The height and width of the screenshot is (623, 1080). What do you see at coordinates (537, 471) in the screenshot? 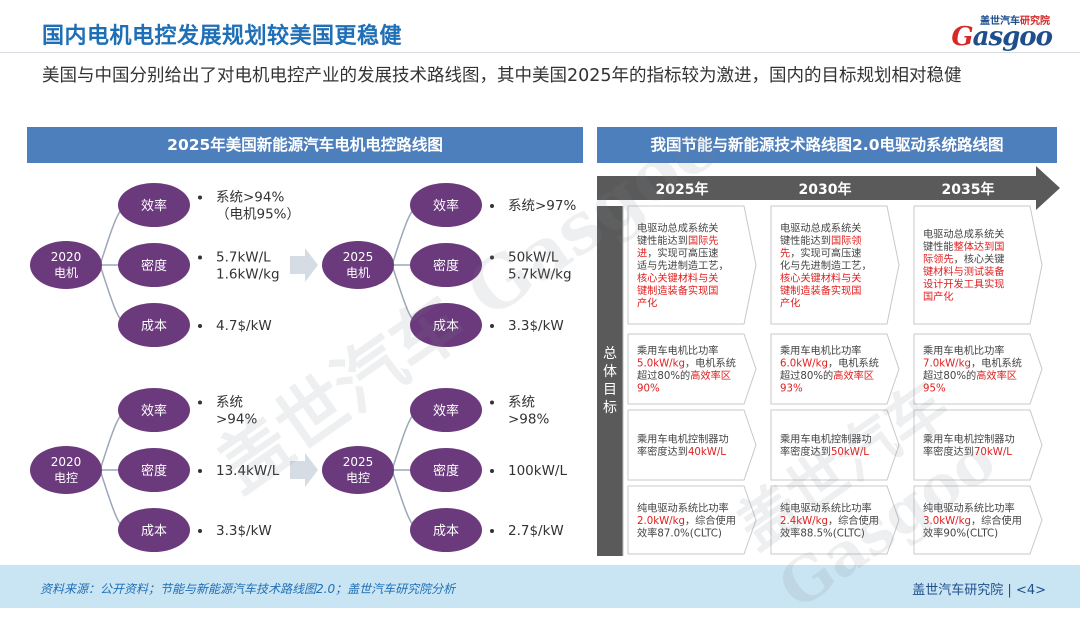
I see `metric-to-value: 100kW/L` at bounding box center [537, 471].